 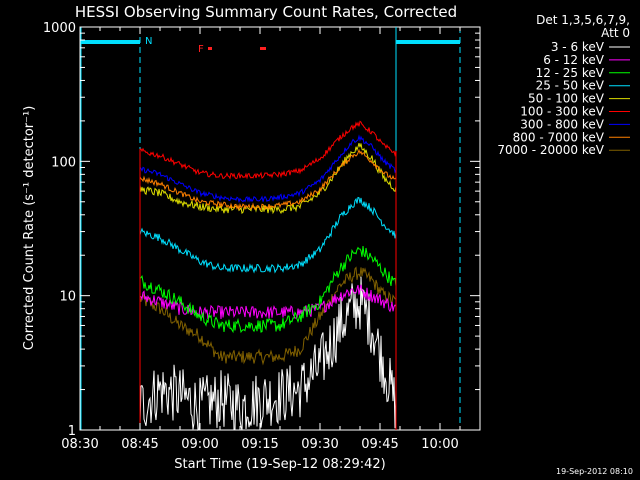 What do you see at coordinates (439, 444) in the screenshot?
I see `x-tick-label: 10:00` at bounding box center [439, 444].